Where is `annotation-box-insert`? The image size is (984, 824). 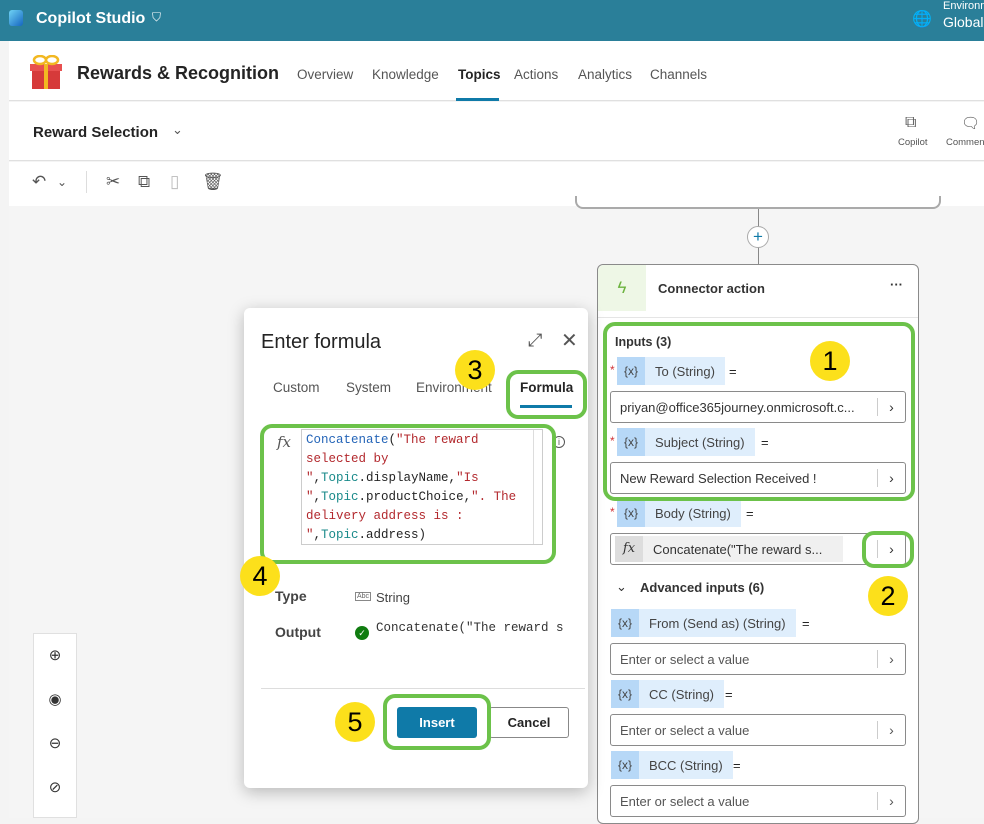 annotation-box-insert is located at coordinates (437, 722).